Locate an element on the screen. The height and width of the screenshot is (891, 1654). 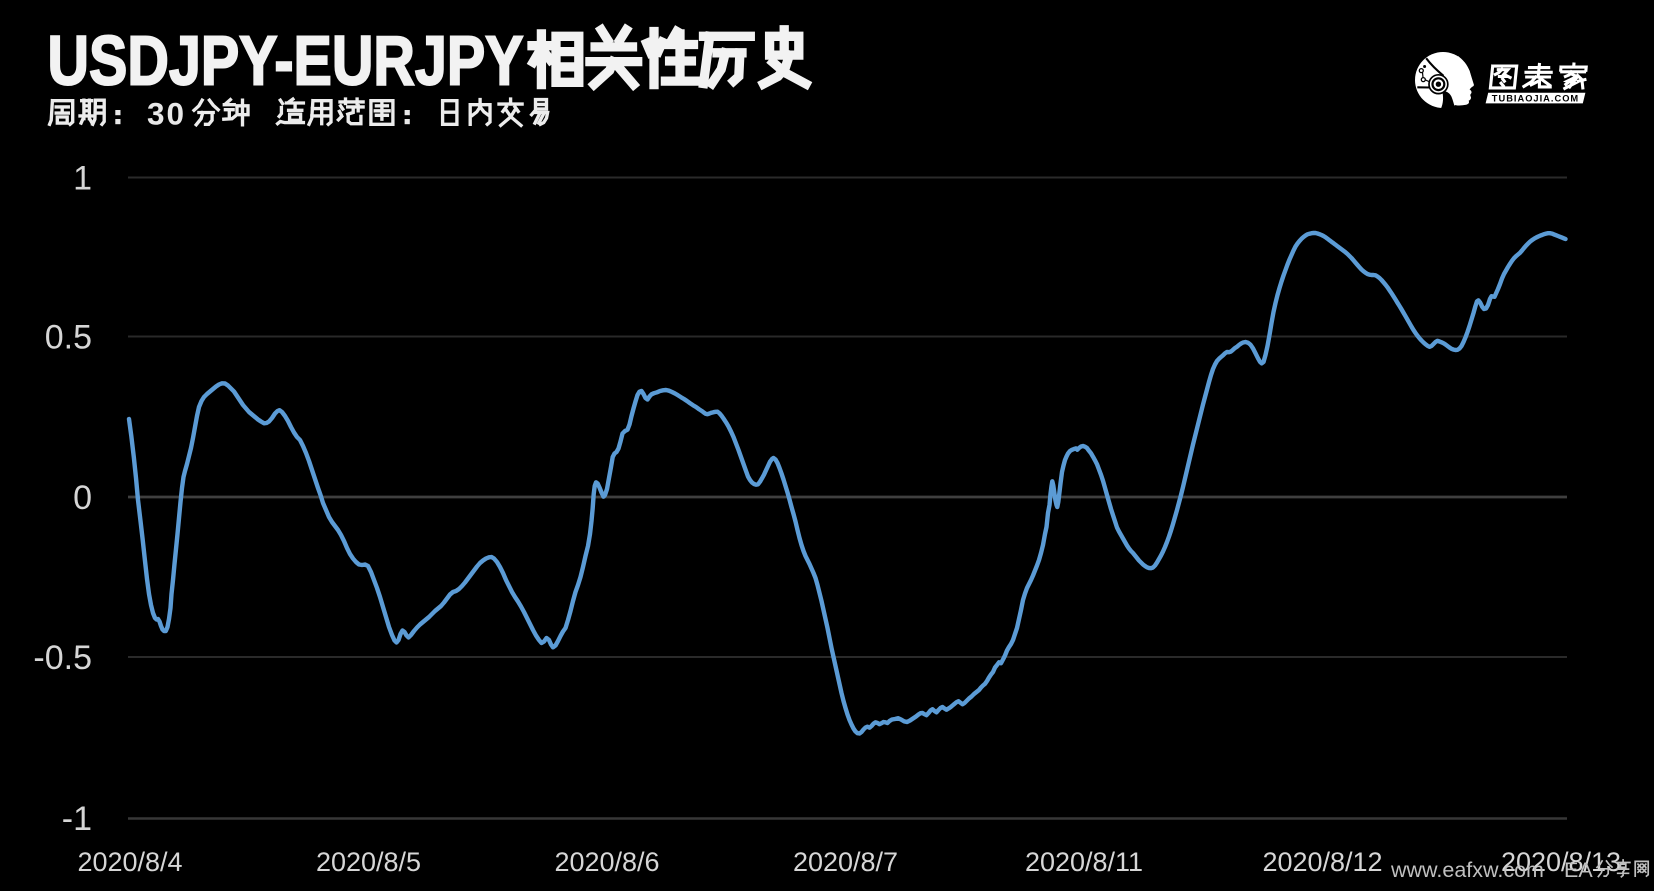
svg-text: 2020/8/6 is located at coordinates (606, 862).